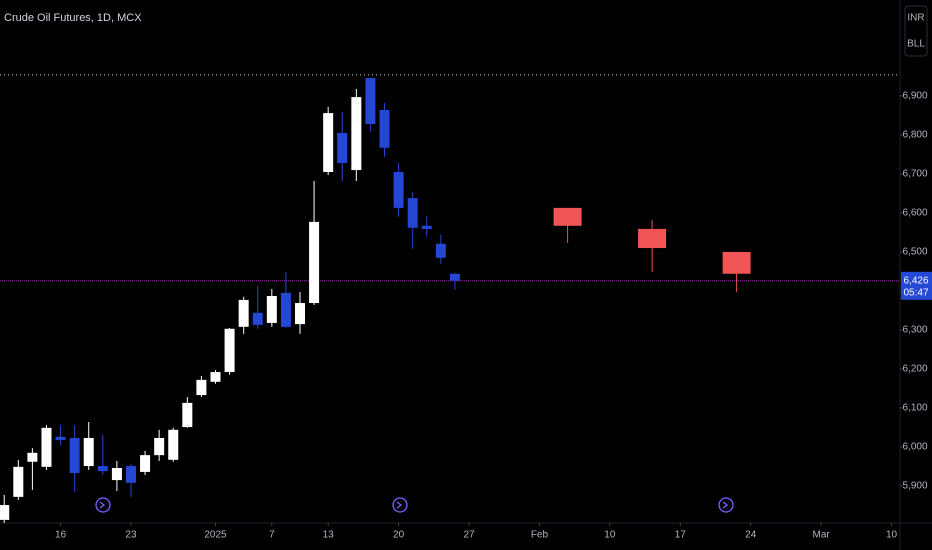  What do you see at coordinates (914, 252) in the screenshot?
I see `y-tick-label: 6,500` at bounding box center [914, 252].